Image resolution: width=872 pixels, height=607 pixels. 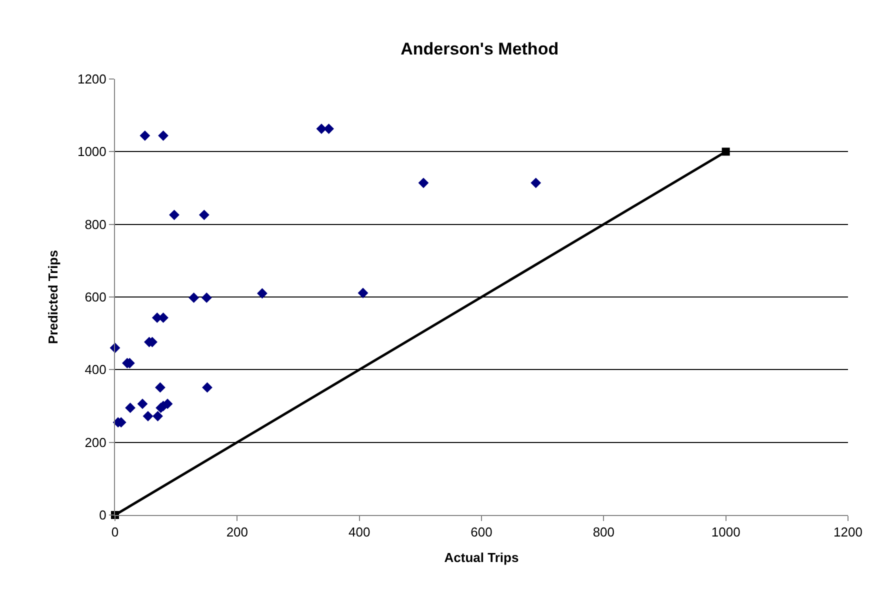 What do you see at coordinates (725, 532) in the screenshot?
I see `x-tick-label: 1000` at bounding box center [725, 532].